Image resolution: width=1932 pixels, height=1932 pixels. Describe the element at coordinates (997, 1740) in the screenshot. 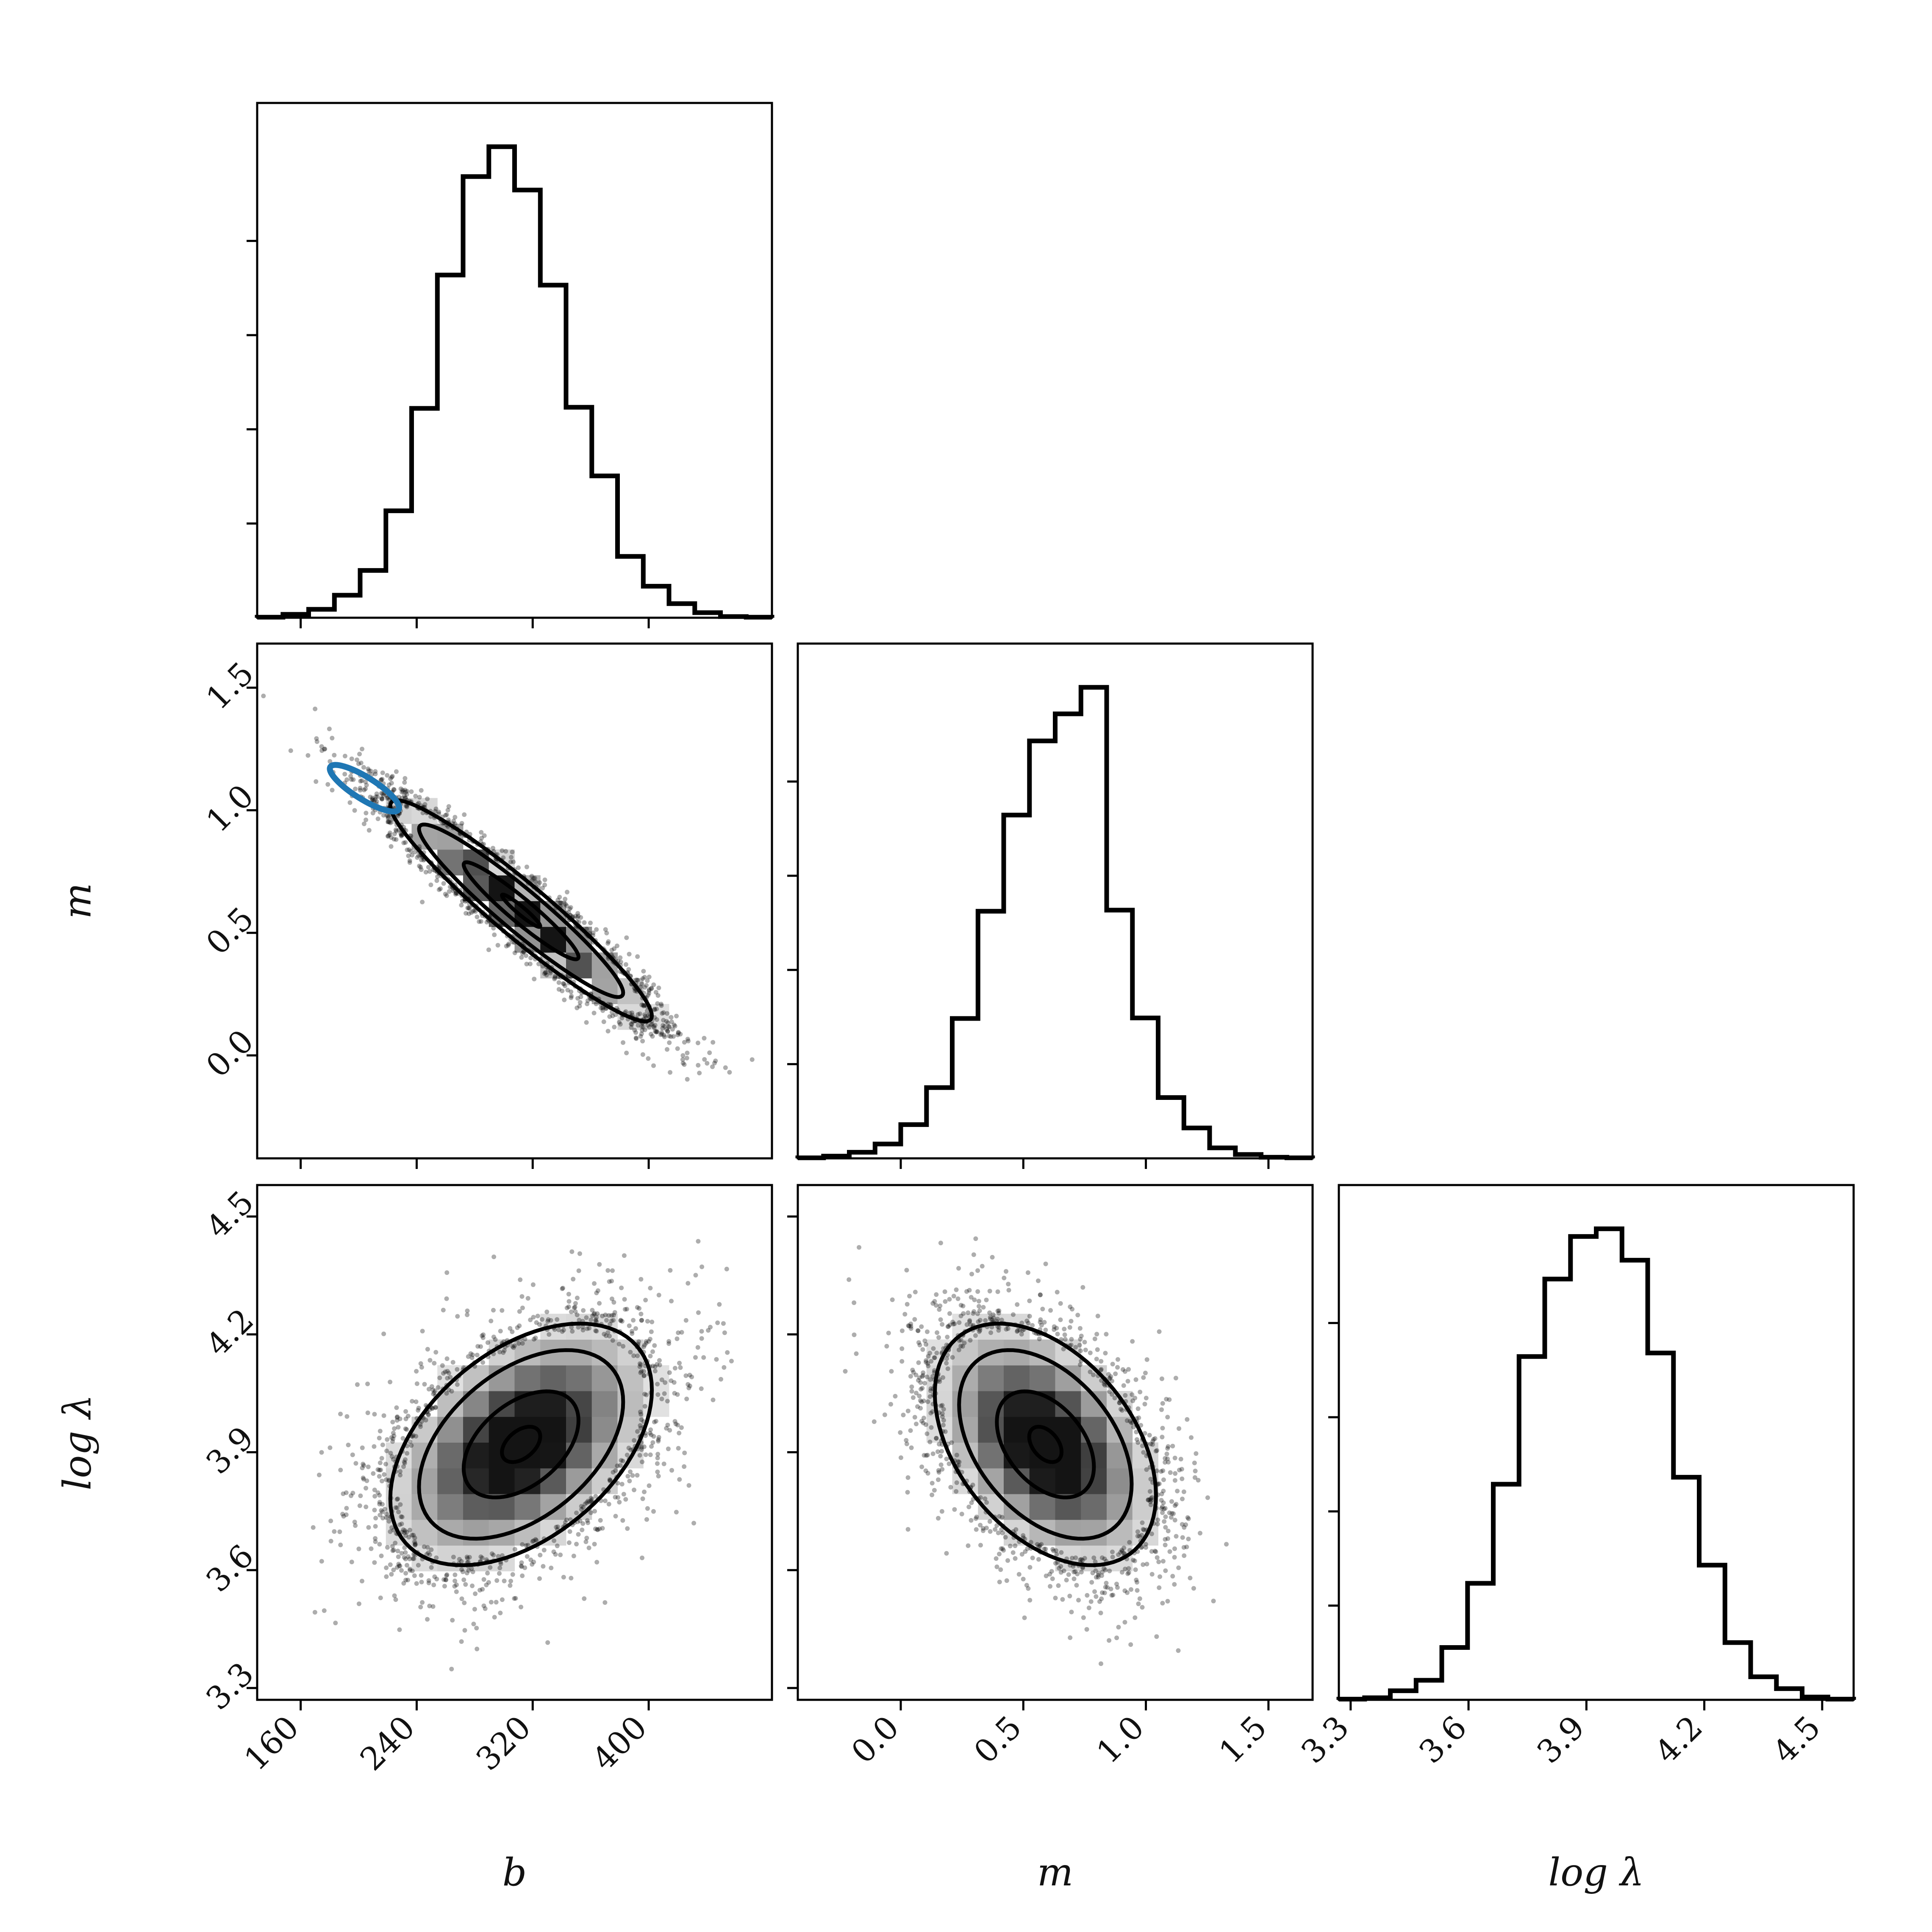

I see `x-tick-label: 0.5` at that location.